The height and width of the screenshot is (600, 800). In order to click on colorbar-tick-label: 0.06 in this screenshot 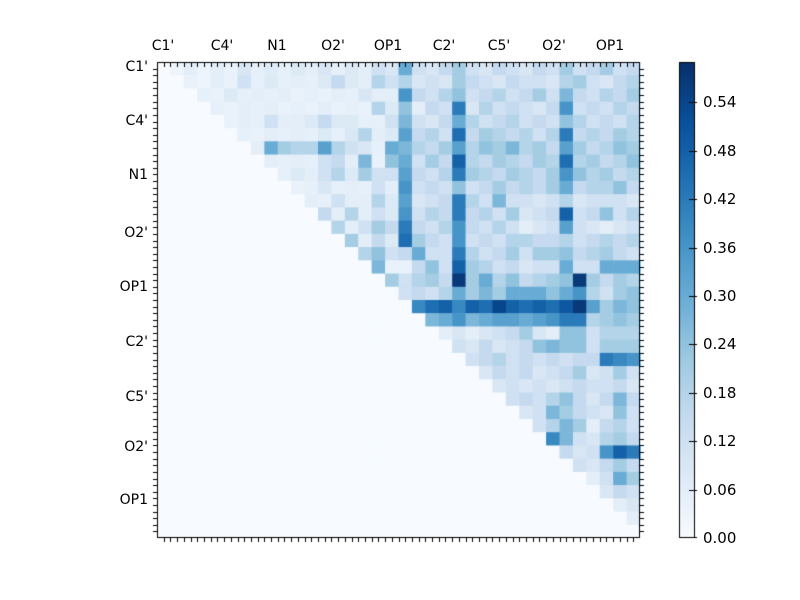, I will do `click(720, 489)`.